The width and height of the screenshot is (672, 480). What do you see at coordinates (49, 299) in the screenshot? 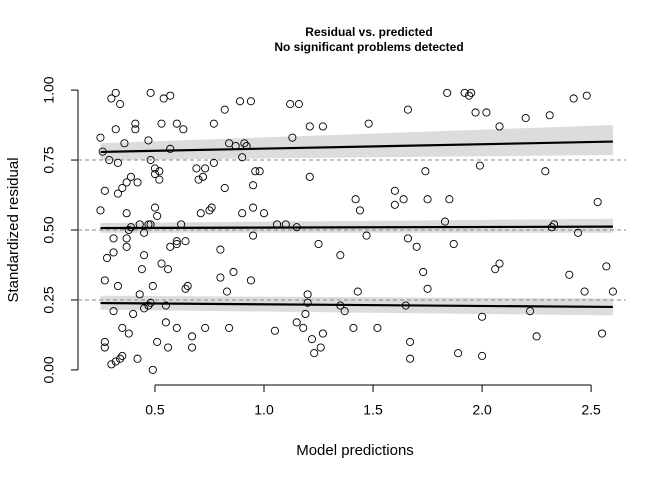
I see `y-tick-label: 0.25` at bounding box center [49, 299].